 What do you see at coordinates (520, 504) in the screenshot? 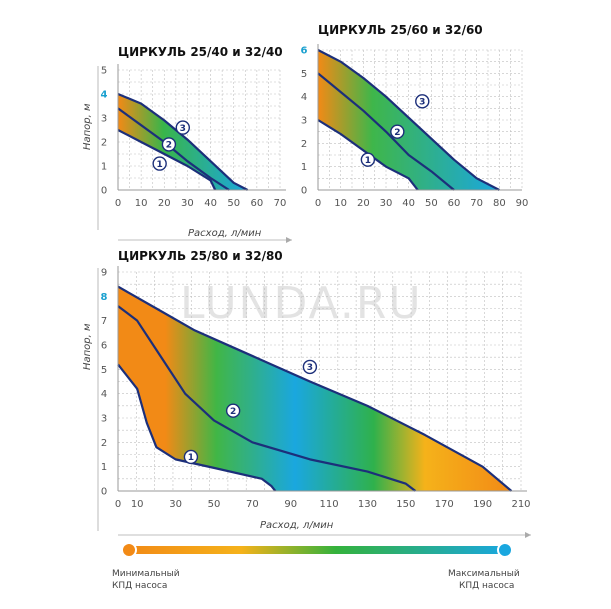
I see `x-tick-label: 210` at bounding box center [520, 504].